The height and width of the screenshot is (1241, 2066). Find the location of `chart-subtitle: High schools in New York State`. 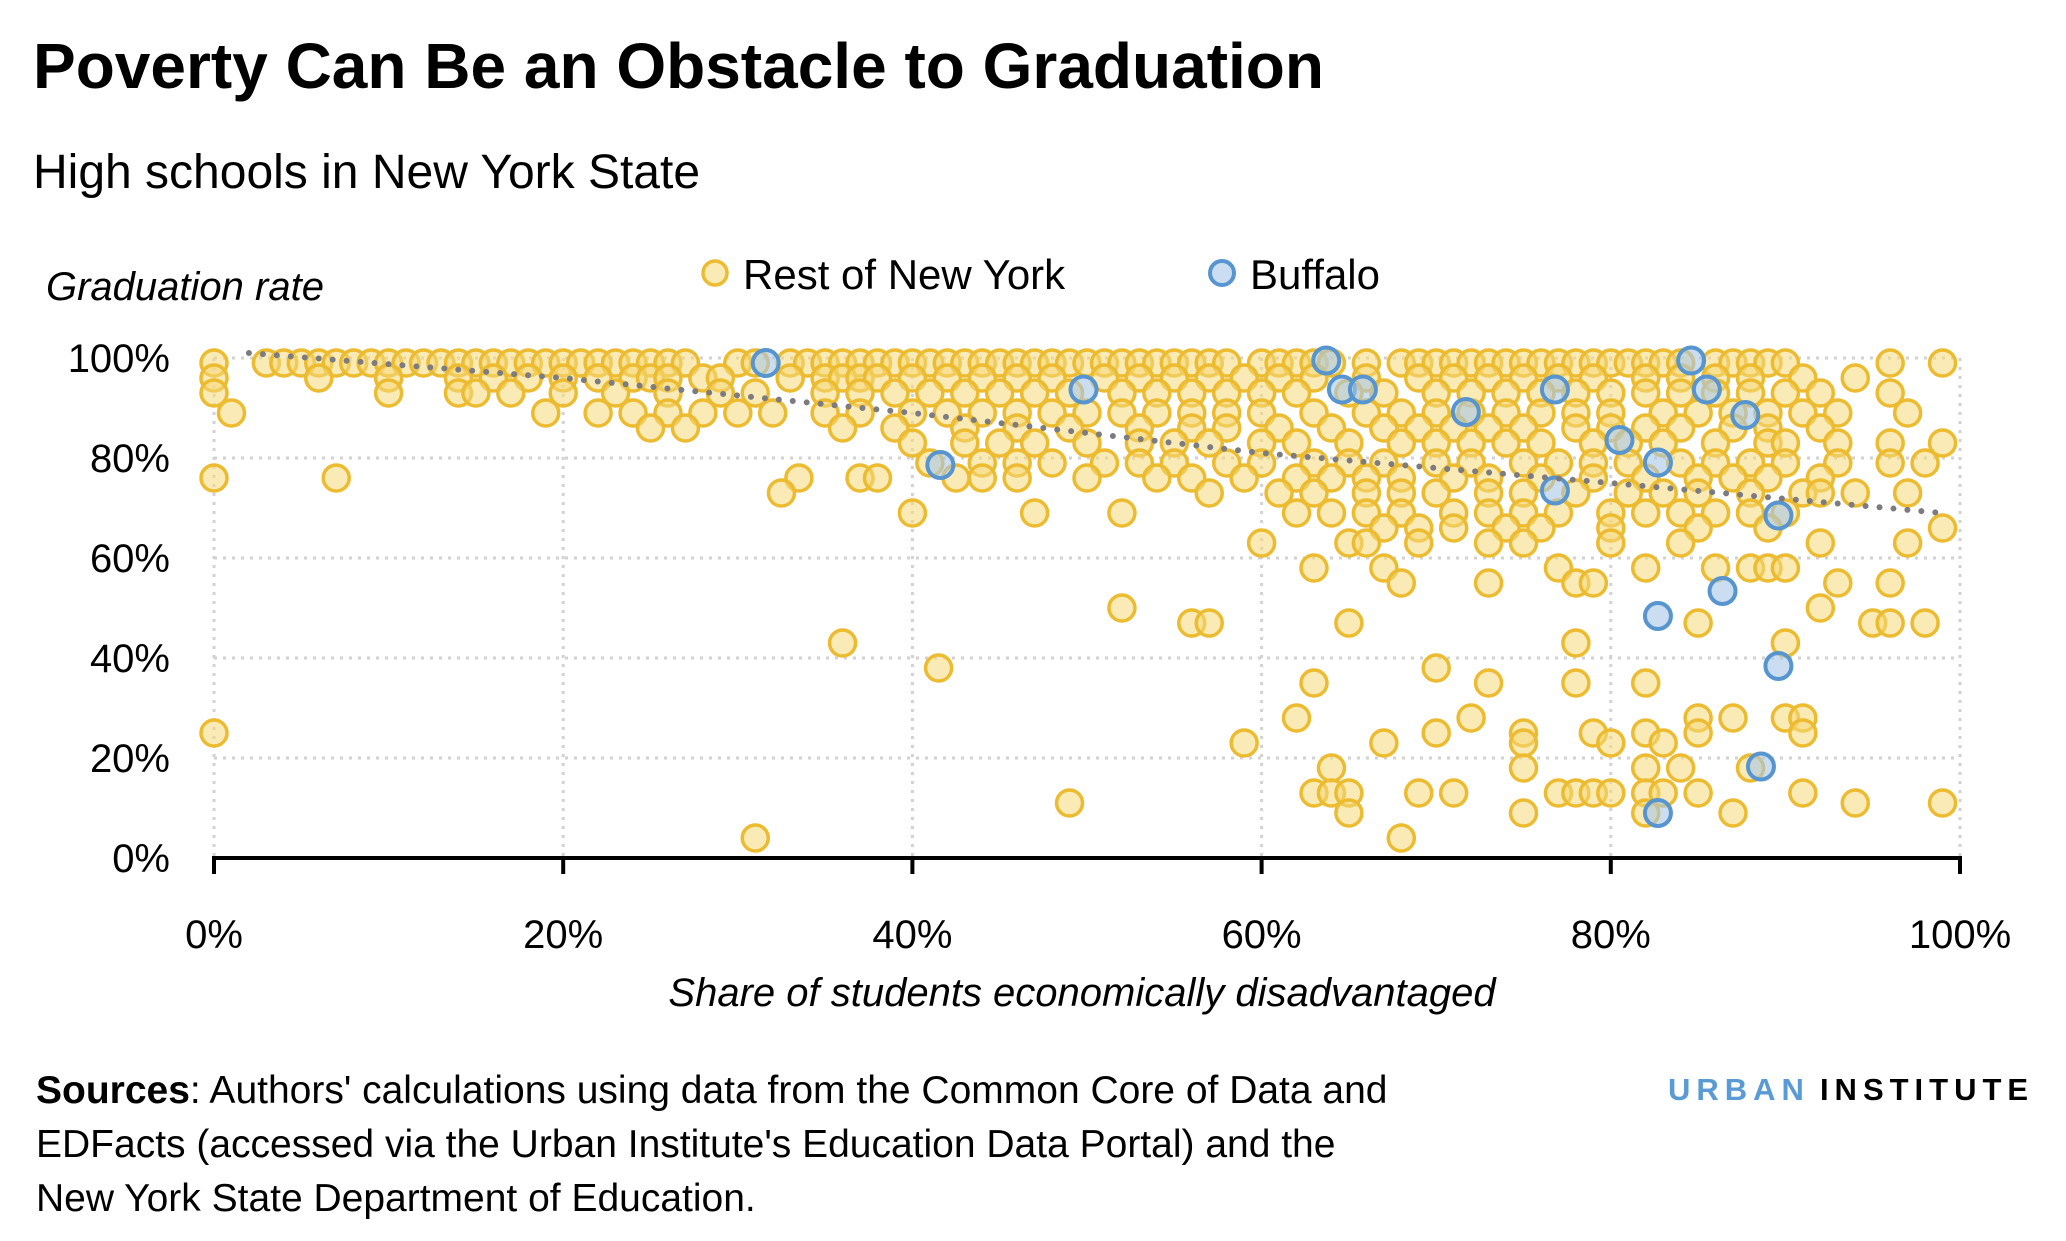

chart-subtitle: High schools in New York State is located at coordinates (366, 172).